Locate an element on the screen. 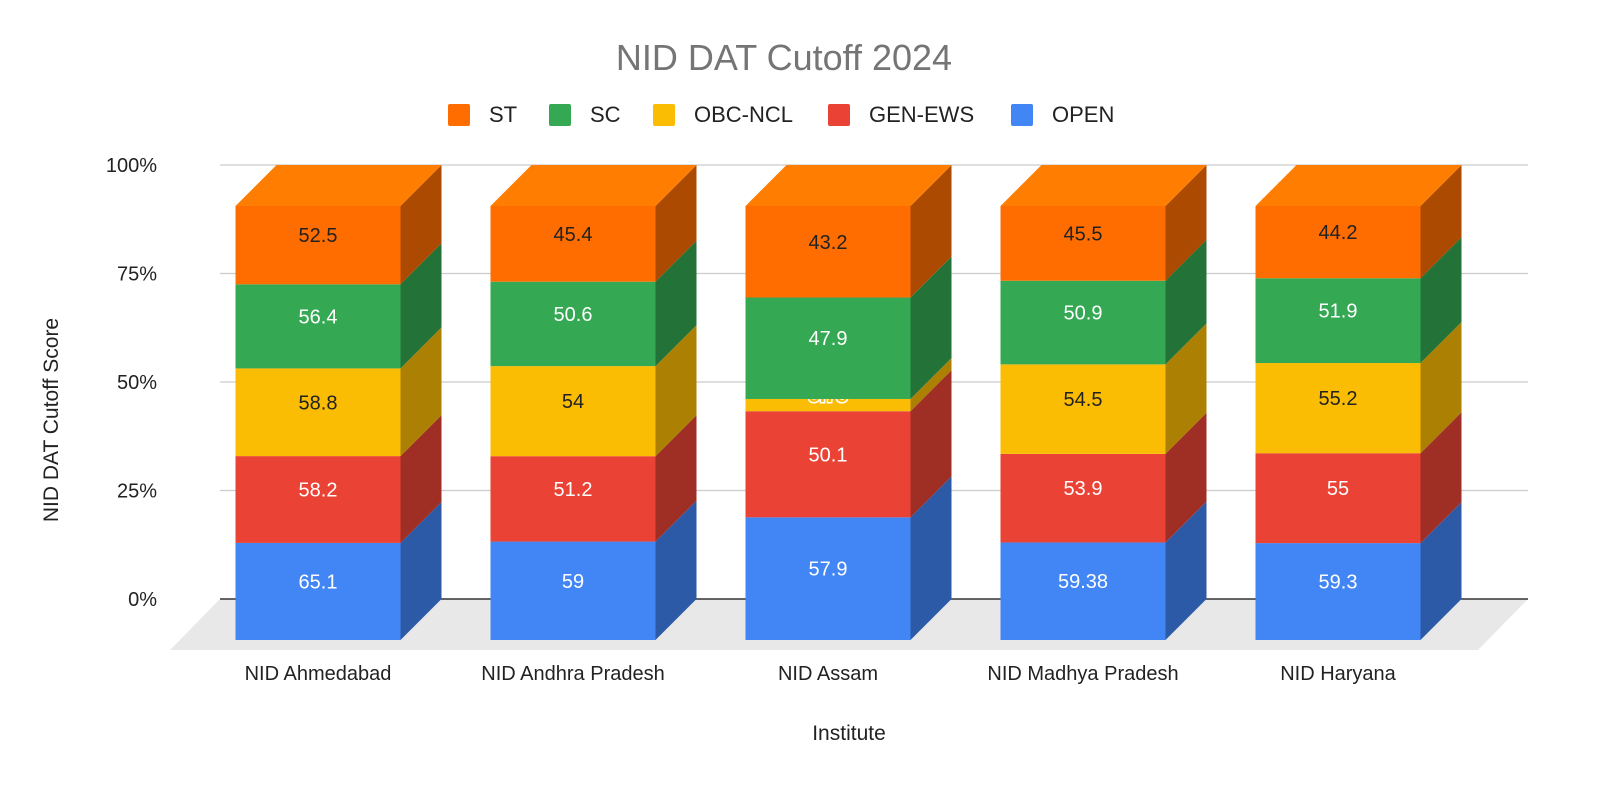 The height and width of the screenshot is (800, 1600). bar-segment-gen-ews: 53.9 is located at coordinates (1103, 477).